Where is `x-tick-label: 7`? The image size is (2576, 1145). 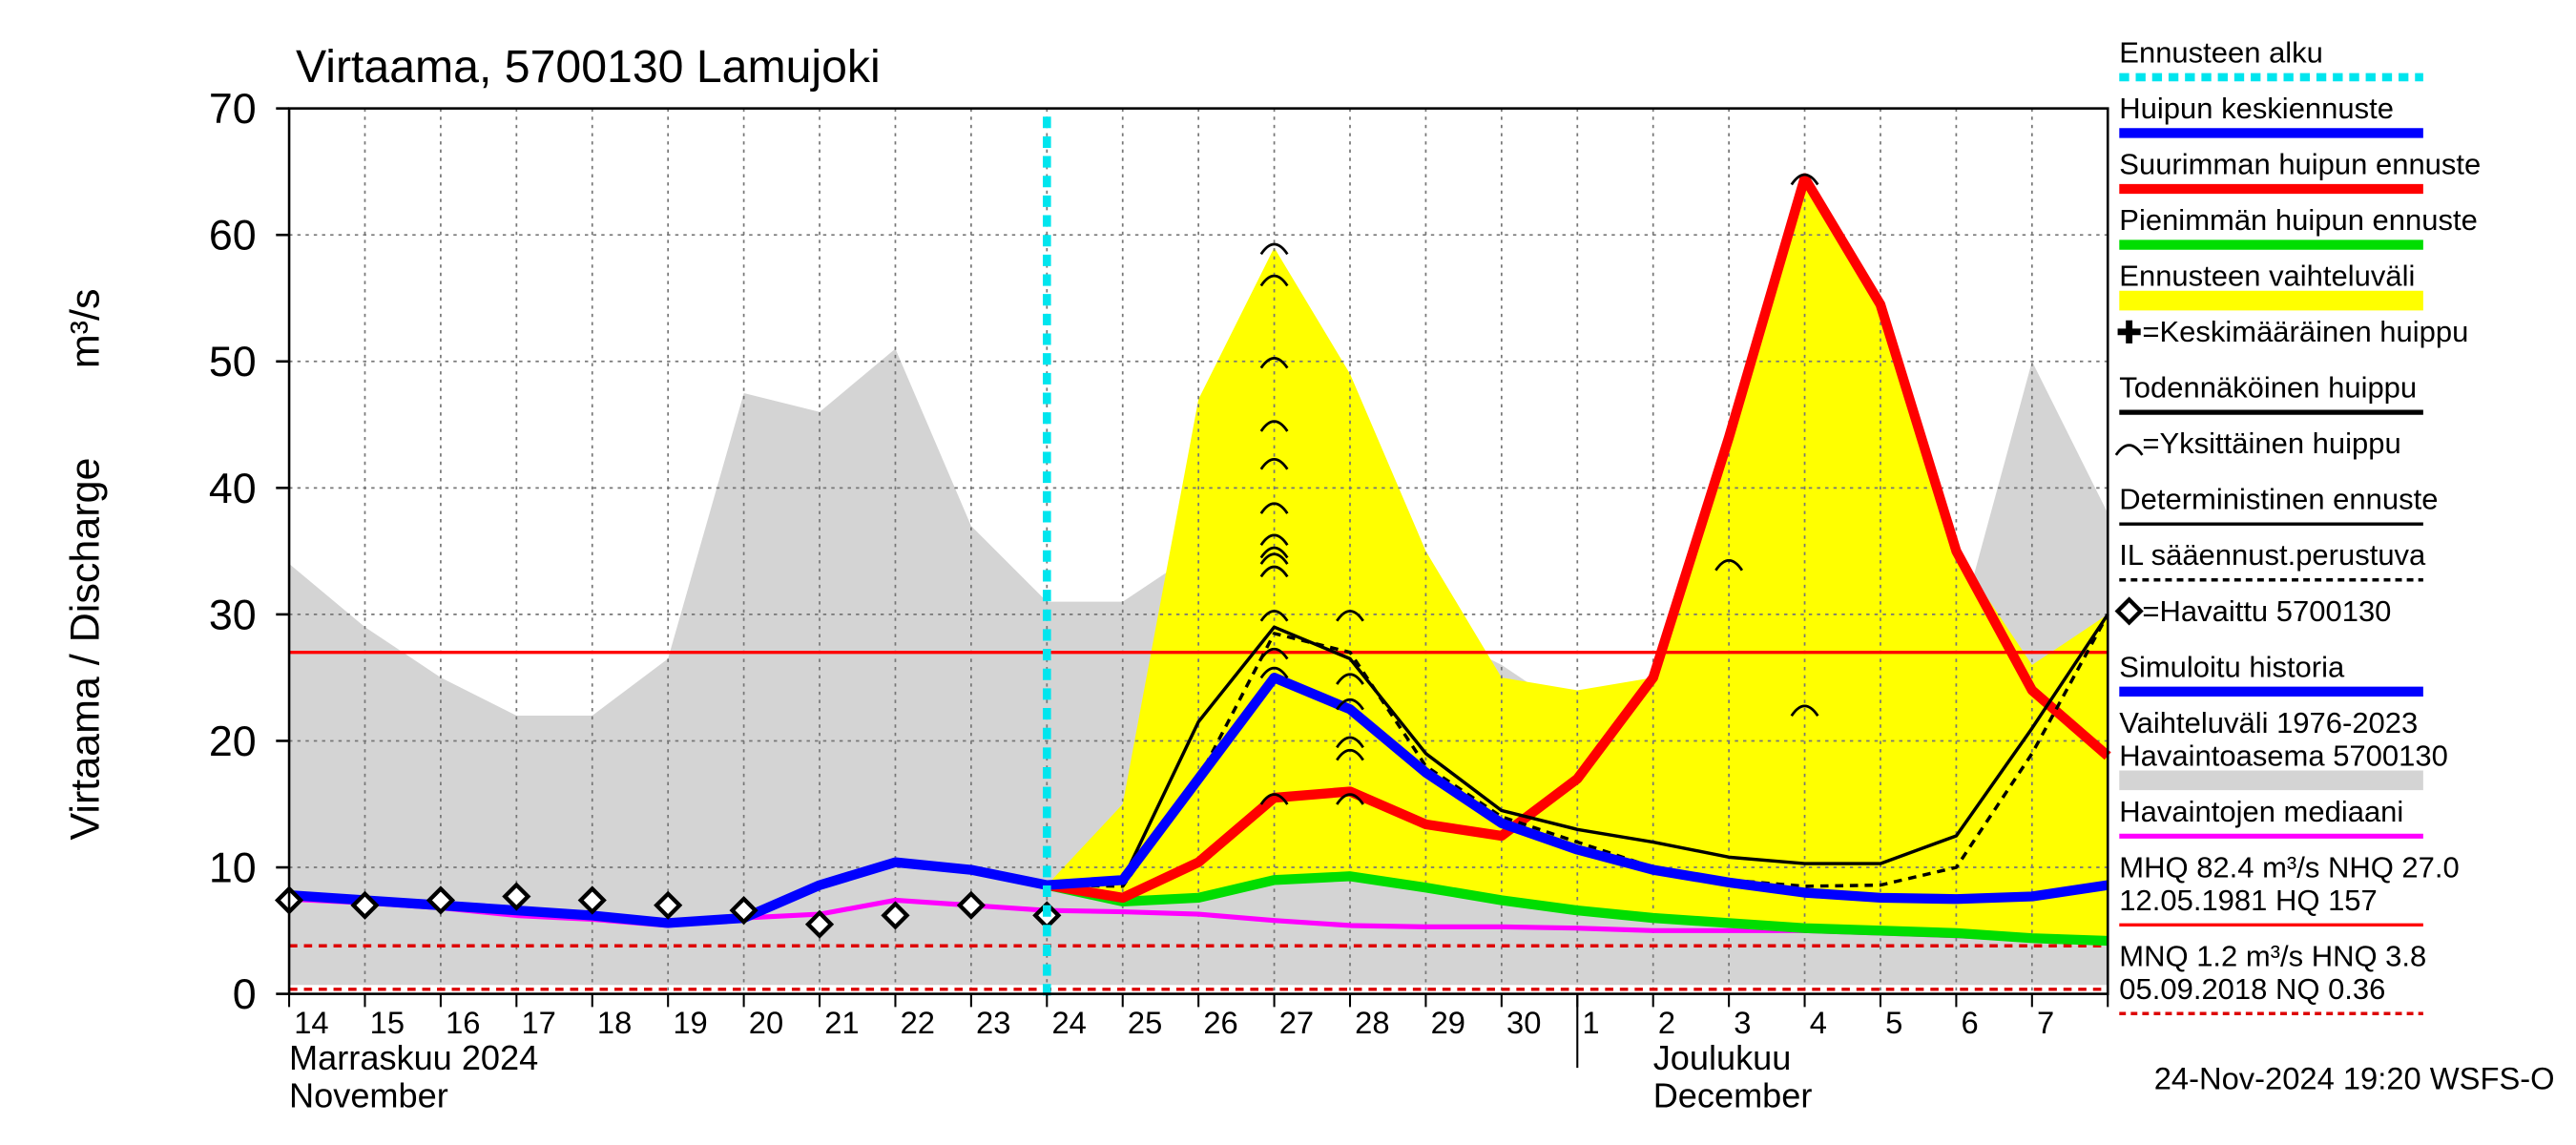
x-tick-label: 7 is located at coordinates (2045, 1022).